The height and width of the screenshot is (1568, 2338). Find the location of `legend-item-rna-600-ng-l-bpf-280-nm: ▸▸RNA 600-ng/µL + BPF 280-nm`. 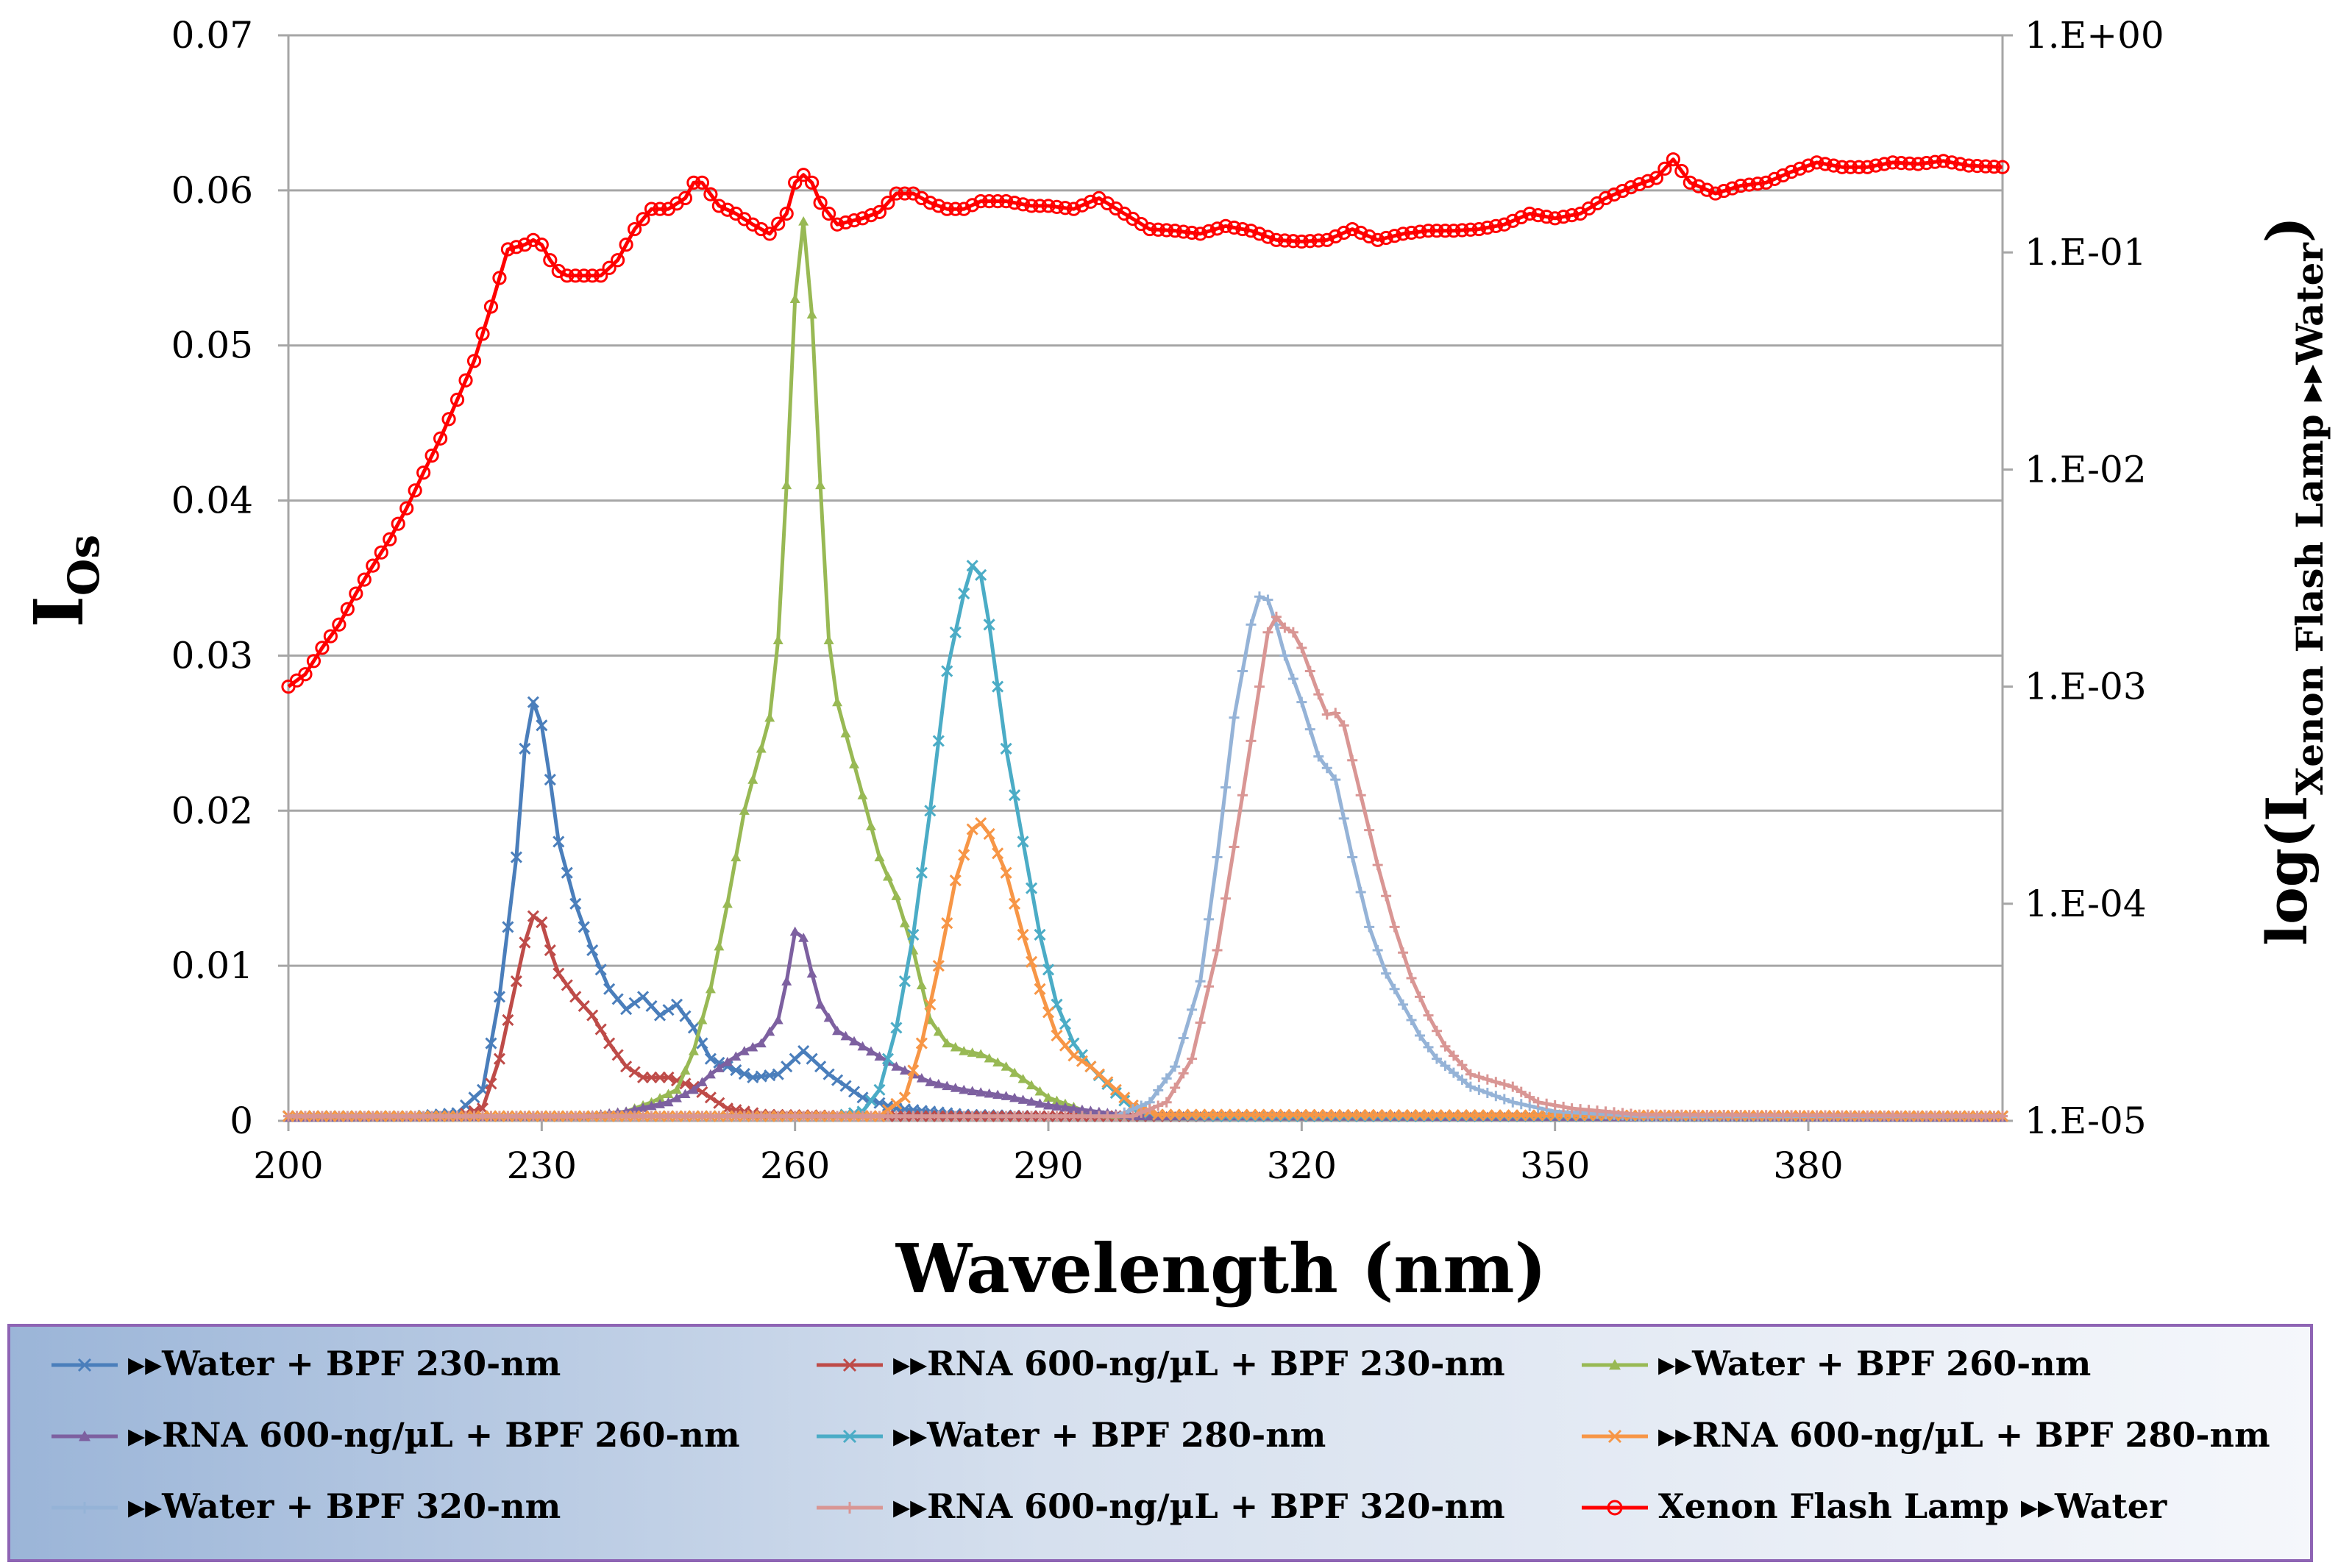

legend-item-rna-600-ng-l-bpf-280-nm: ▸▸RNA 600-ng/µL + BPF 280-nm is located at coordinates (1926, 1435).